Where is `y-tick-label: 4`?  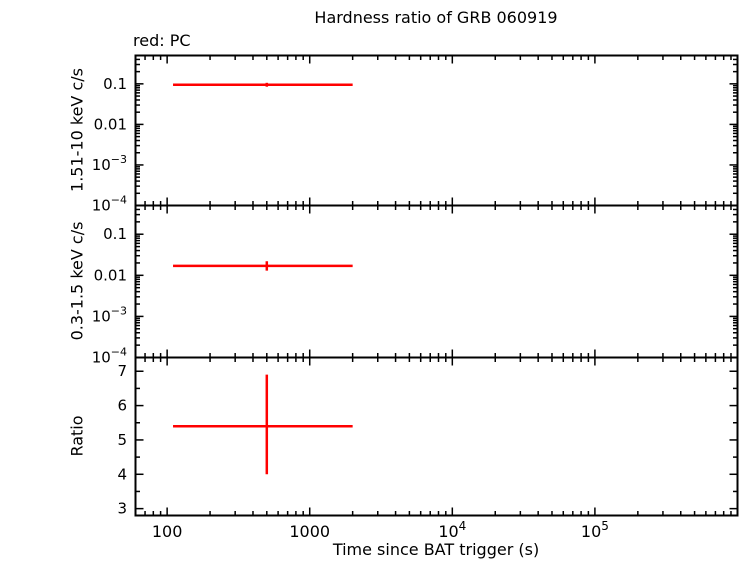 y-tick-label: 4 is located at coordinates (122, 474).